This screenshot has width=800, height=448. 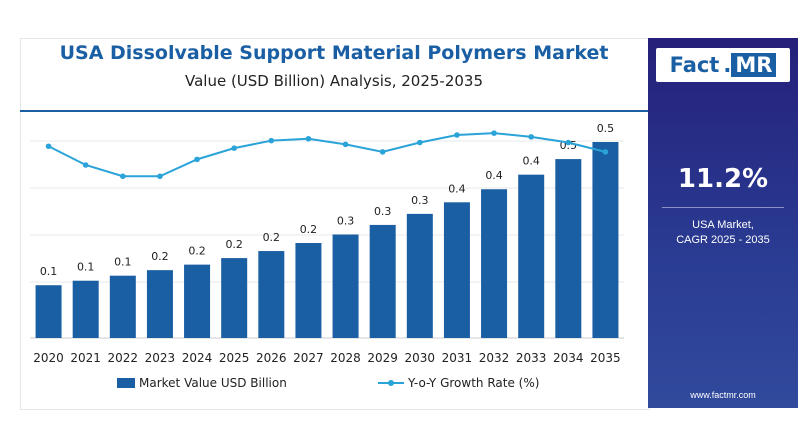 I want to click on x-tick-label: 2028, so click(x=345, y=358).